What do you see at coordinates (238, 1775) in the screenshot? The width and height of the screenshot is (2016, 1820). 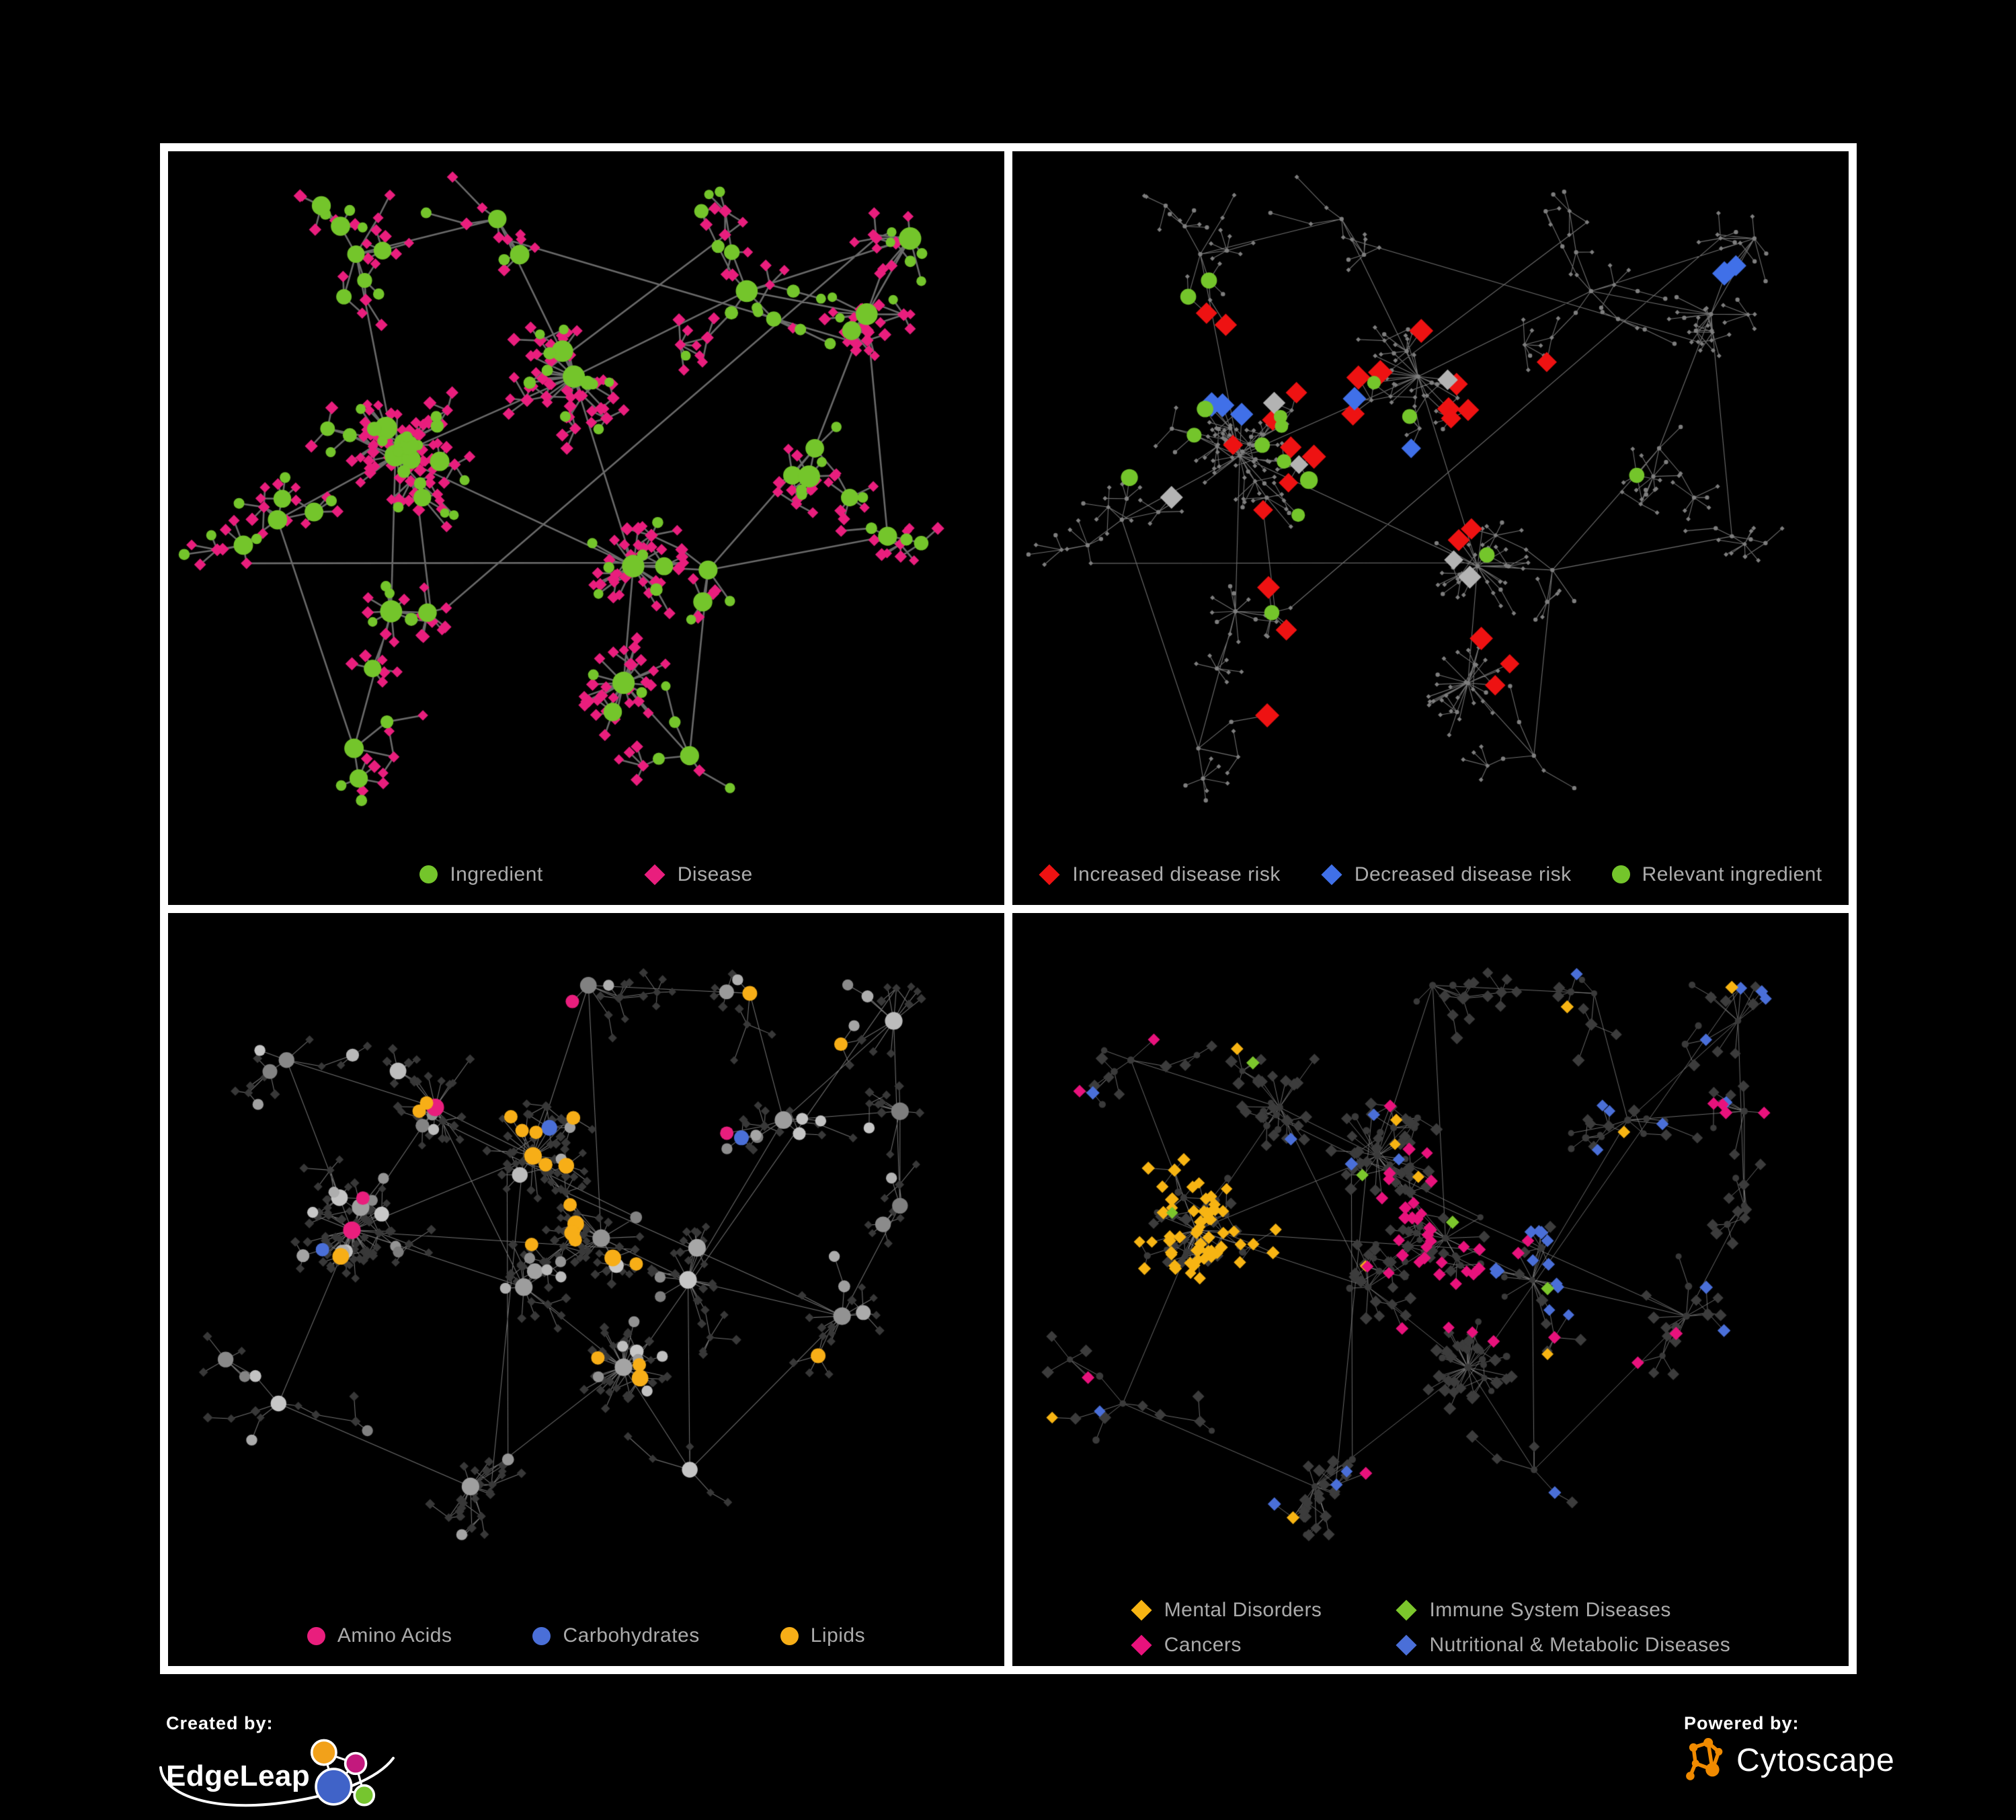 I see `edgeleap-wordmark: EdgeLeap` at bounding box center [238, 1775].